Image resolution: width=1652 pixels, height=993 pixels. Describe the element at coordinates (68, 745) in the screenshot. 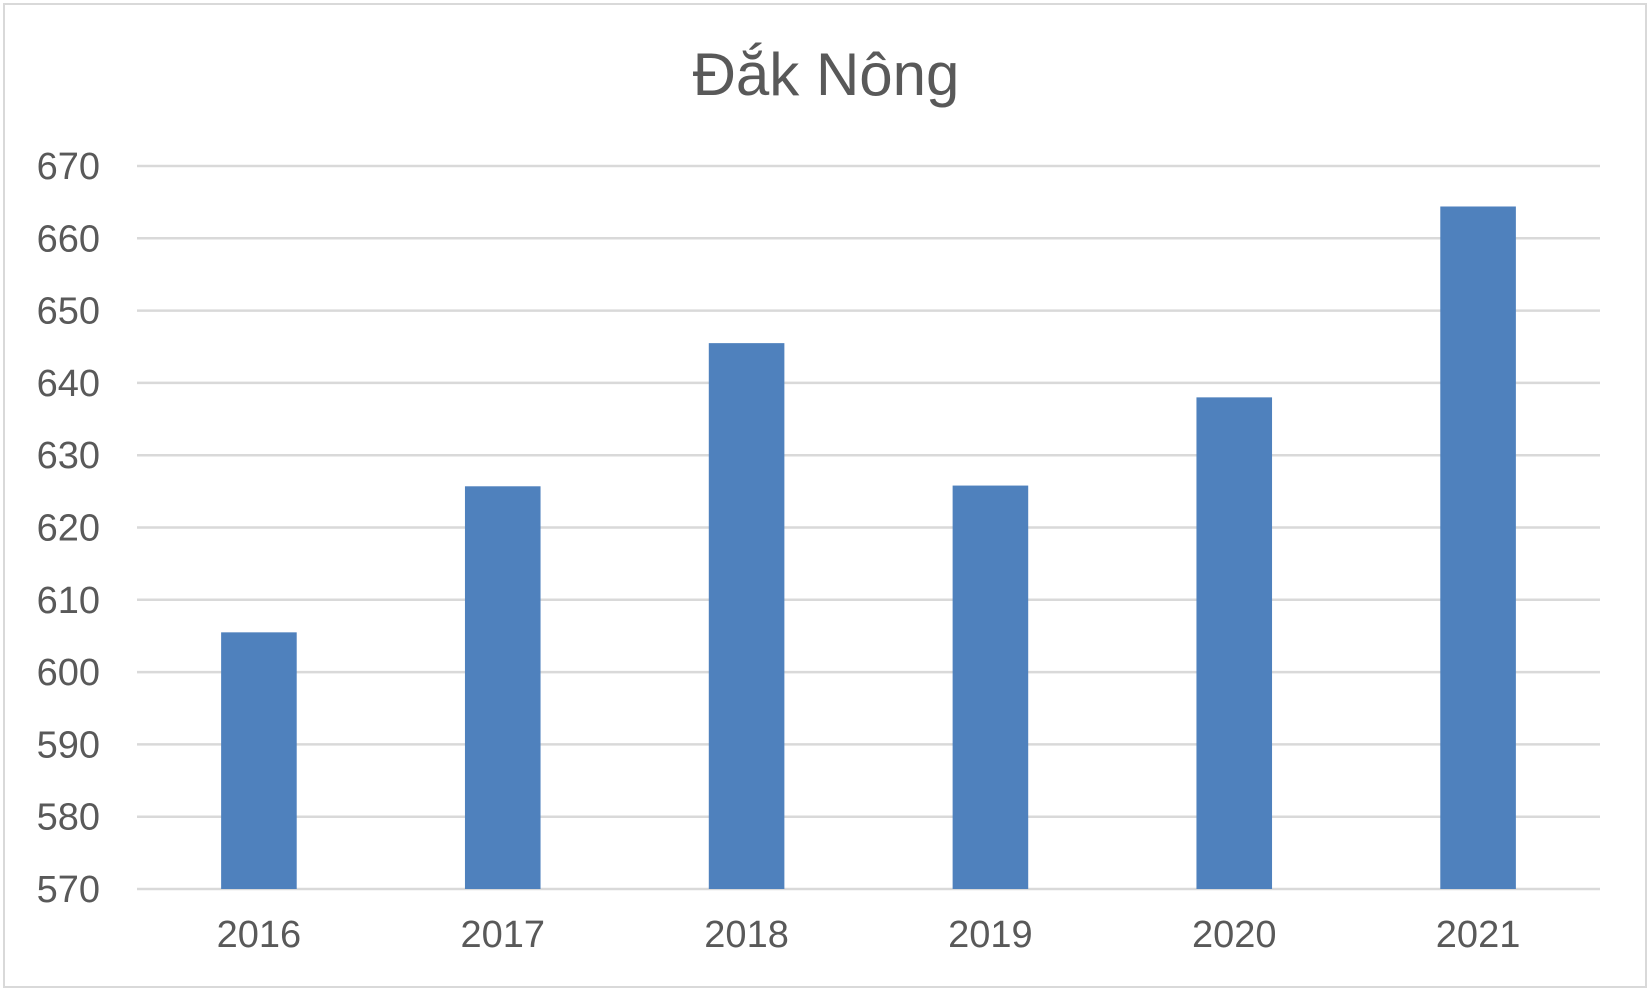

I see `y-tick-label: 590` at that location.